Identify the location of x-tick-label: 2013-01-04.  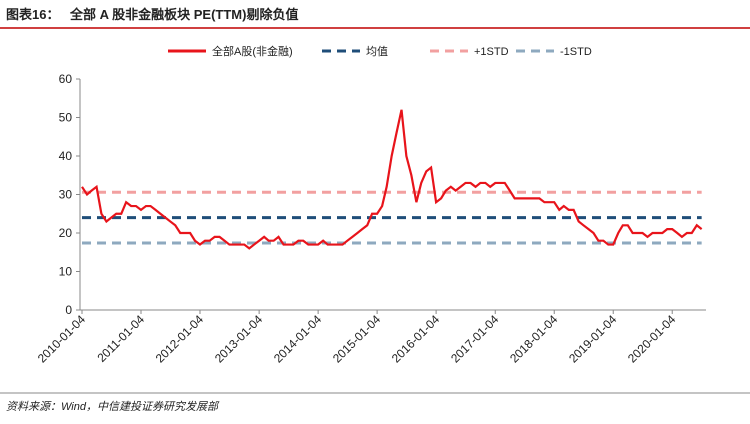
(239, 339).